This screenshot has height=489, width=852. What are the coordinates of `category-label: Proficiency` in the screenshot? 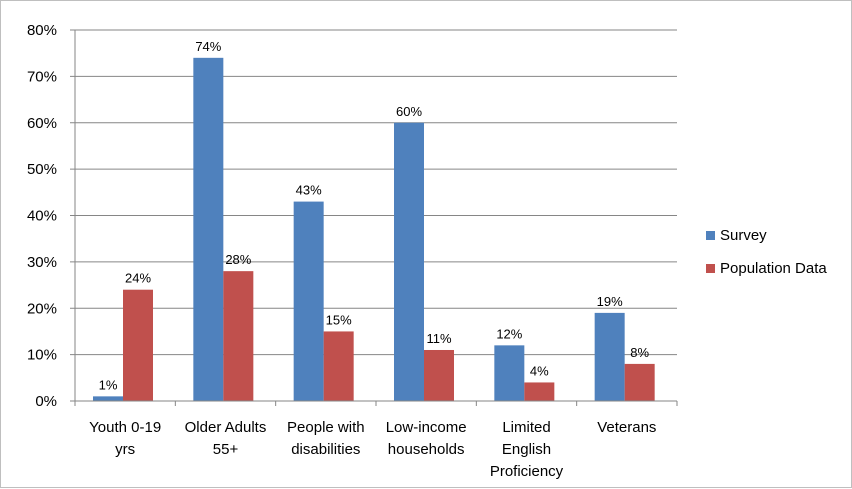 It's located at (527, 471).